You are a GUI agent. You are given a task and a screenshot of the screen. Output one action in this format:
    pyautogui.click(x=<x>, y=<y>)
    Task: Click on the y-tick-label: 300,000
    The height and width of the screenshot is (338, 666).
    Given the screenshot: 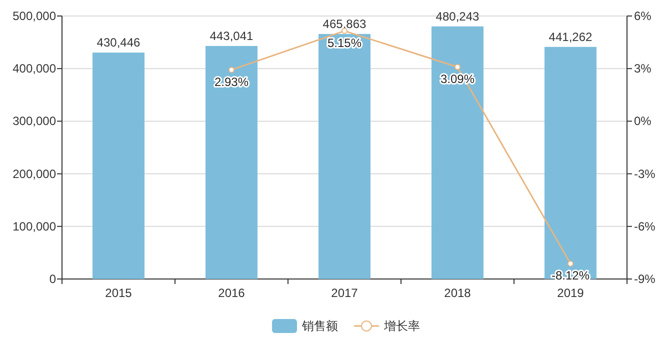 What is the action you would take?
    pyautogui.click(x=34, y=121)
    